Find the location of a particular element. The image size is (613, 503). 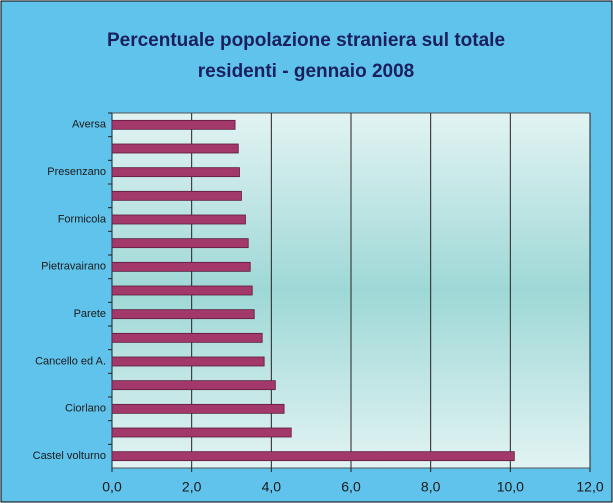

x-tick-label: 0,0 is located at coordinates (112, 487).